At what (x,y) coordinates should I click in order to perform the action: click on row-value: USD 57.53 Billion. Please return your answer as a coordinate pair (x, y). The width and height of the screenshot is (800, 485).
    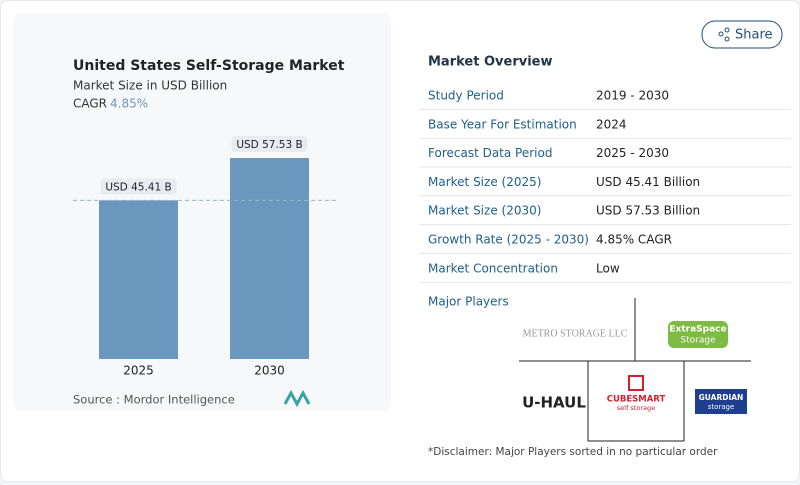
    Looking at the image, I should click on (648, 211).